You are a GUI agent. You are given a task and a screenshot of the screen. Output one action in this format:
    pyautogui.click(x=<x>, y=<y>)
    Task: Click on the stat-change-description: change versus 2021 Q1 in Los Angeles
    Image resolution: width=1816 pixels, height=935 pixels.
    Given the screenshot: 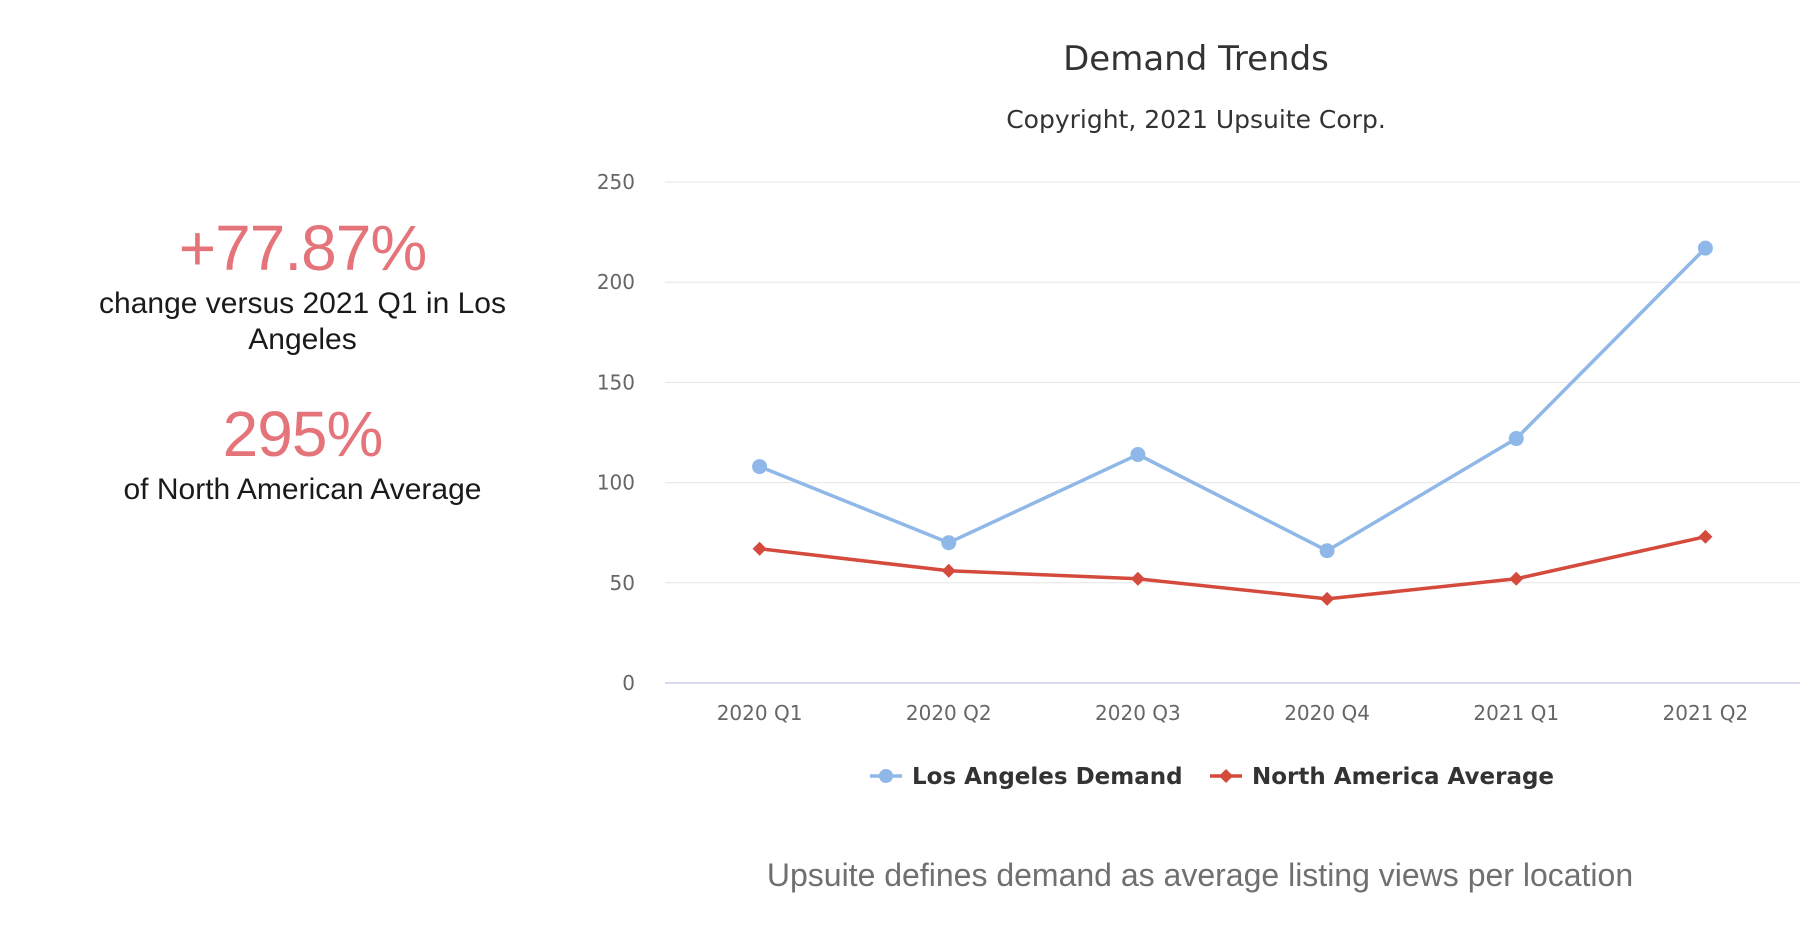 What is the action you would take?
    pyautogui.click(x=302, y=321)
    